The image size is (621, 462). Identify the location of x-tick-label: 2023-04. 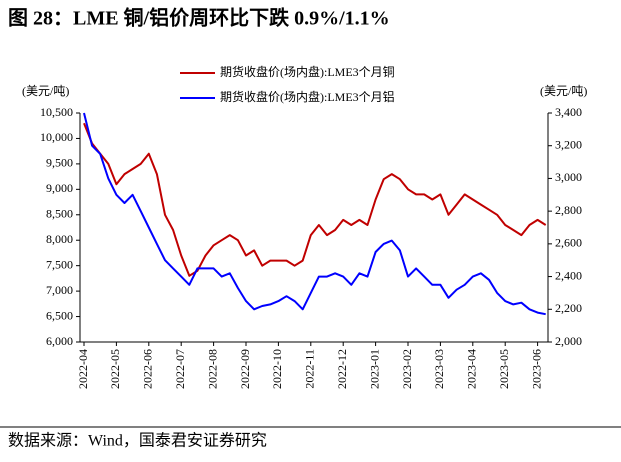
(472, 369).